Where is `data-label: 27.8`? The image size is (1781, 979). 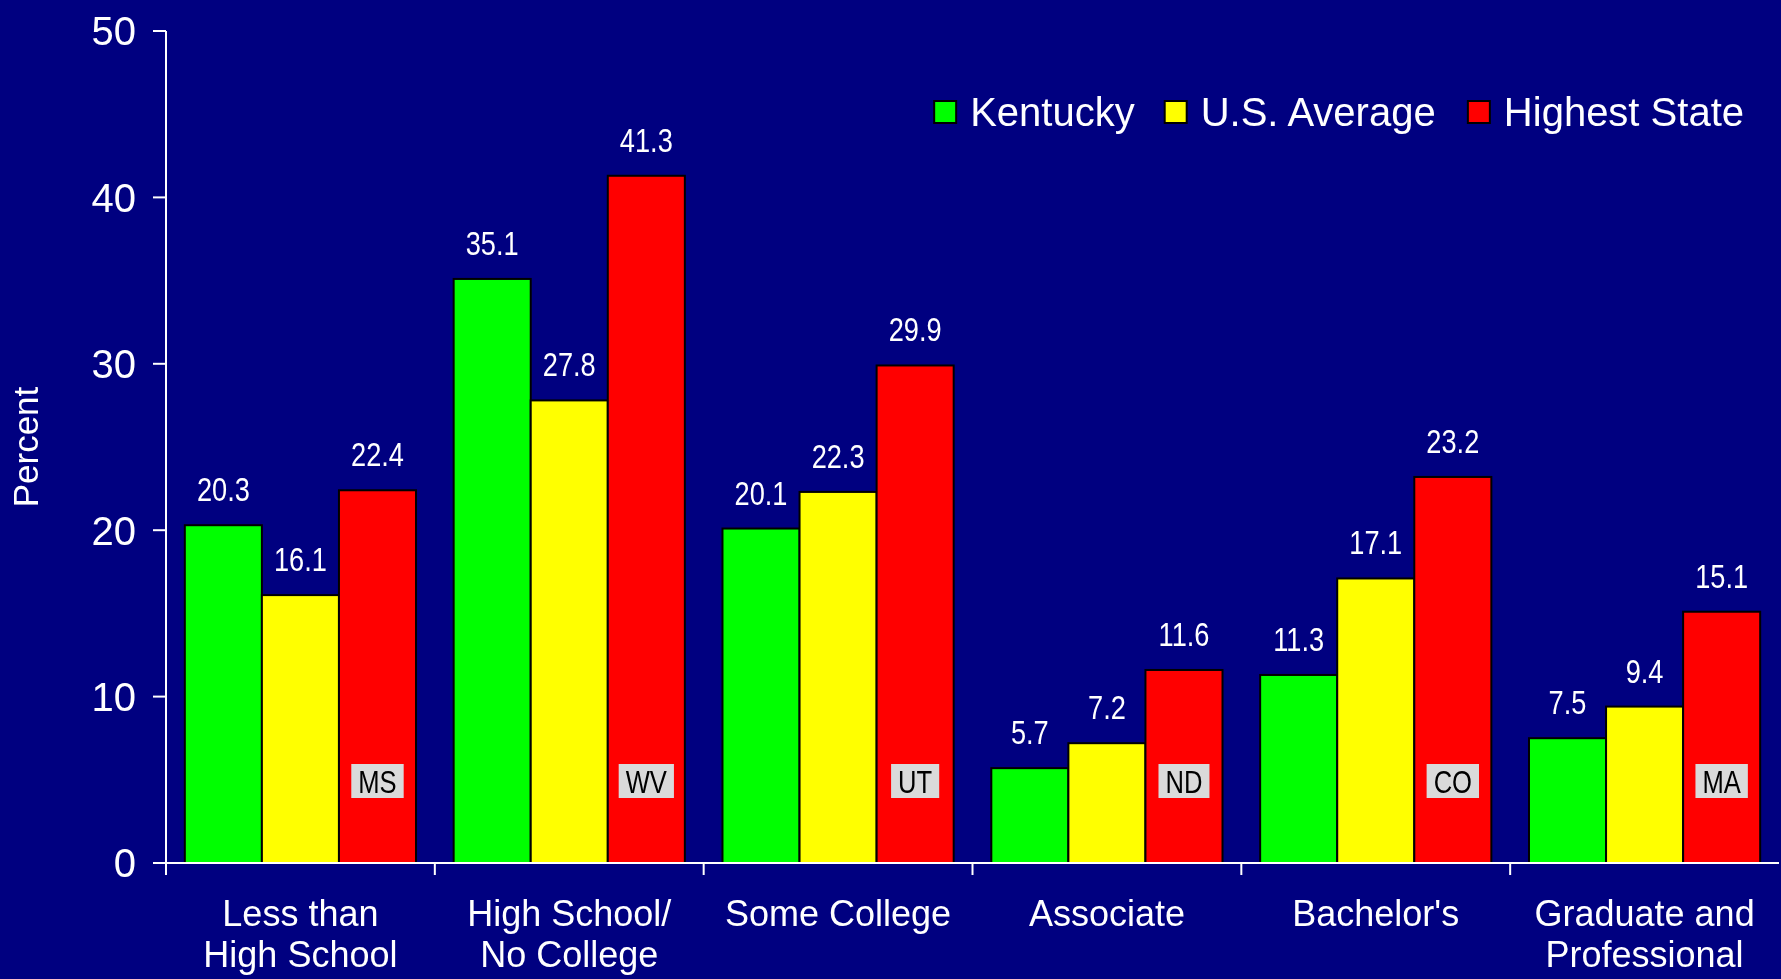
data-label: 27.8 is located at coordinates (569, 365).